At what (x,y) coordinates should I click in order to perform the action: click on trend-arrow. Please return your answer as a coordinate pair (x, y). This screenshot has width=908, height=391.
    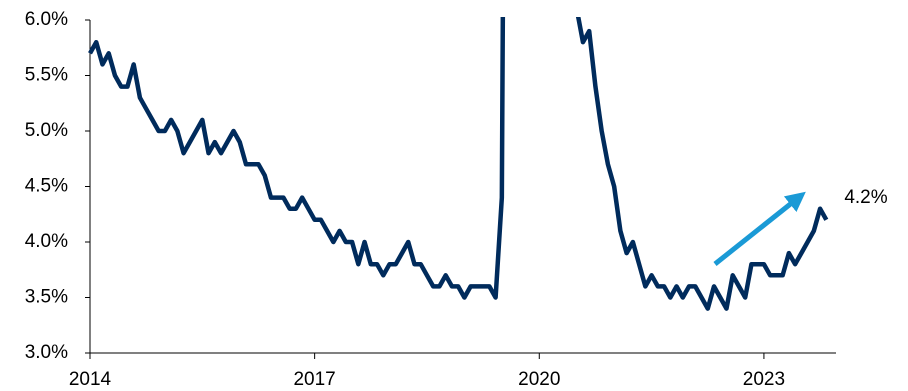
    Looking at the image, I should click on (759, 228).